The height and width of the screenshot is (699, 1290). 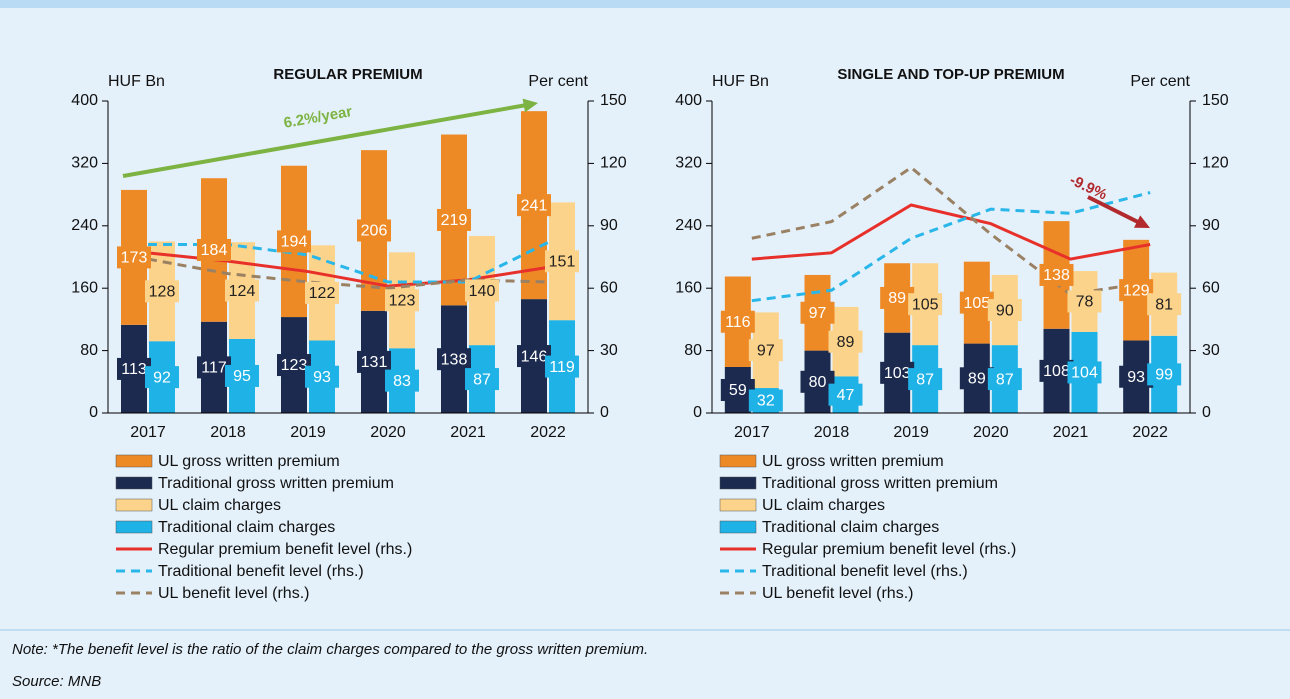 What do you see at coordinates (294, 365) in the screenshot?
I see `value-label: 123` at bounding box center [294, 365].